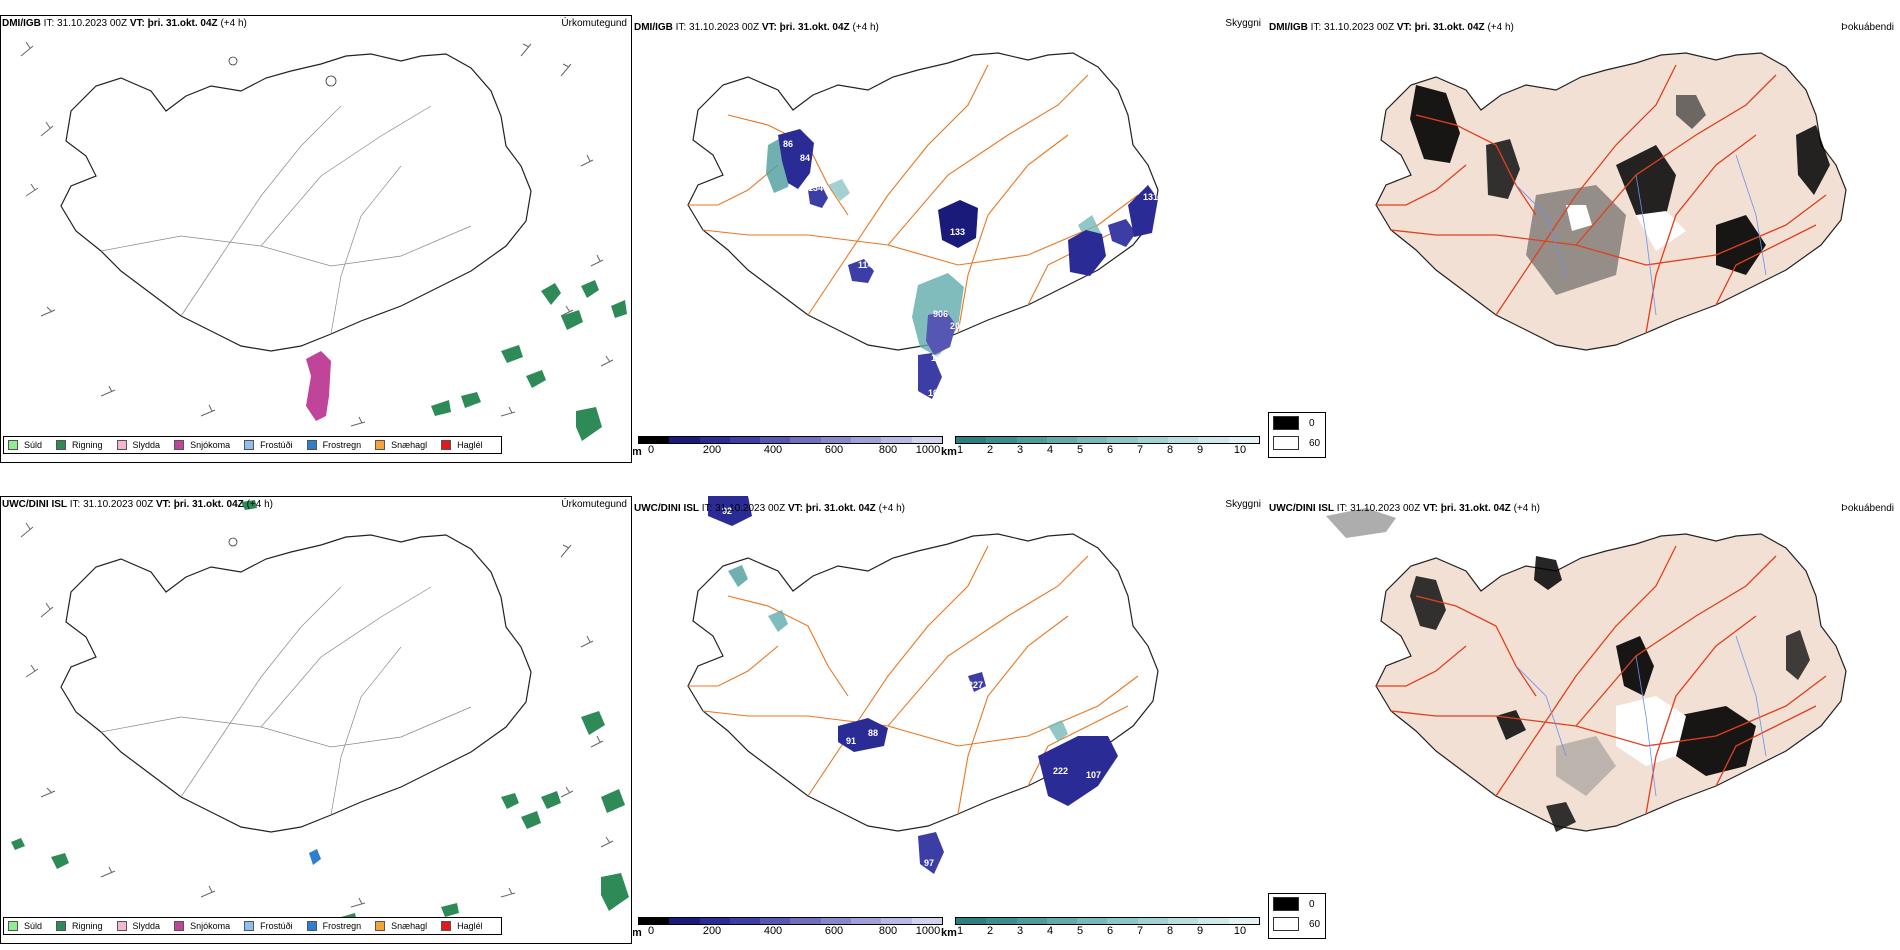 The image size is (1900, 950). Describe the element at coordinates (594, 23) in the screenshot. I see `panel-title-precip-1: Úrkomutegund` at that location.